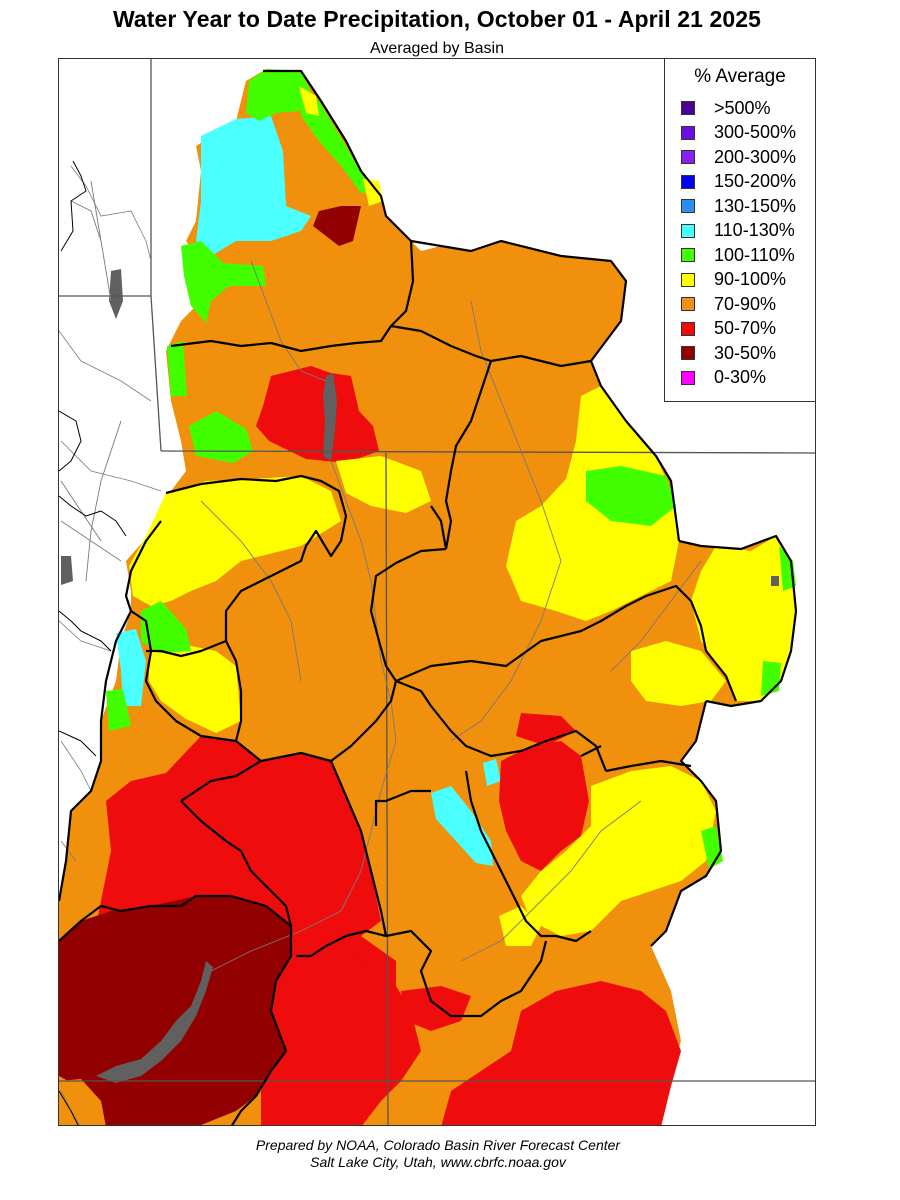 This screenshot has height=1200, width=900. Describe the element at coordinates (678, 673) in the screenshot. I see `region-90-100-south-east` at that location.